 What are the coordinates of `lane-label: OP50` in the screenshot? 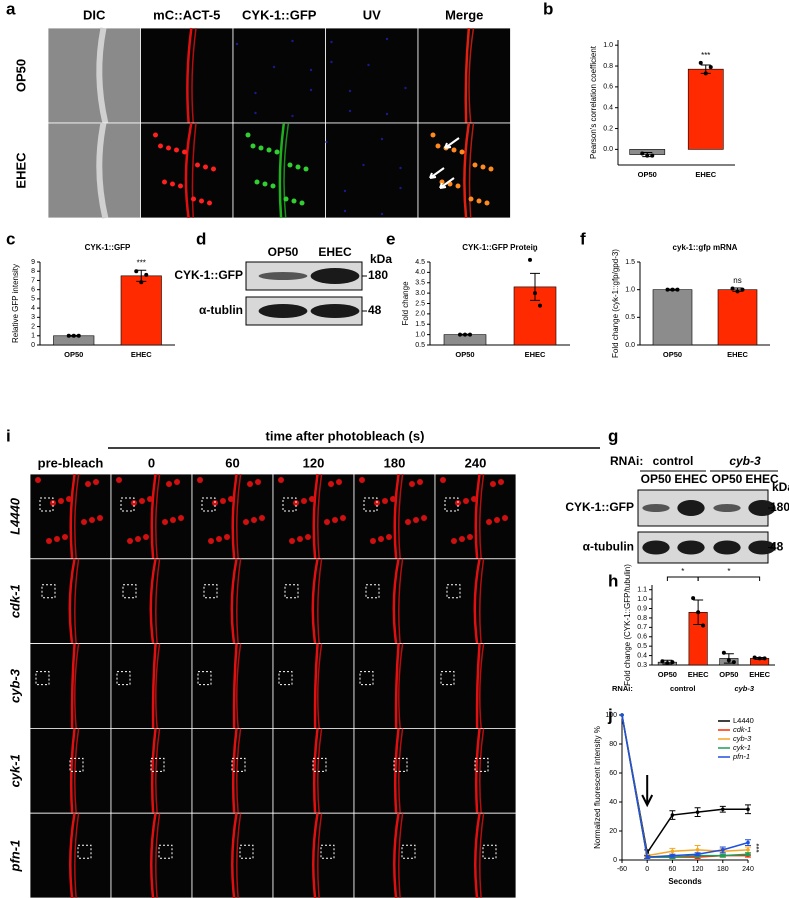 It's located at (727, 479).